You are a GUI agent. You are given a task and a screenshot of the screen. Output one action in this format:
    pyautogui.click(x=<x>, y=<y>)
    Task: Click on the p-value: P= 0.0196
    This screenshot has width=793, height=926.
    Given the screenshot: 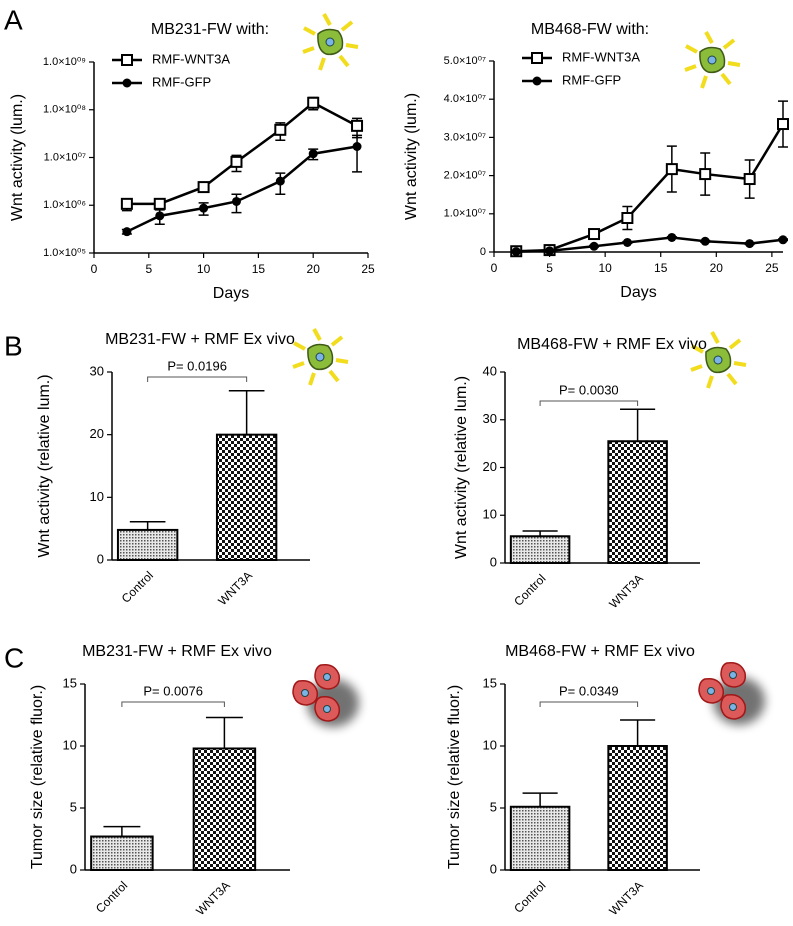 What is the action you would take?
    pyautogui.click(x=197, y=365)
    